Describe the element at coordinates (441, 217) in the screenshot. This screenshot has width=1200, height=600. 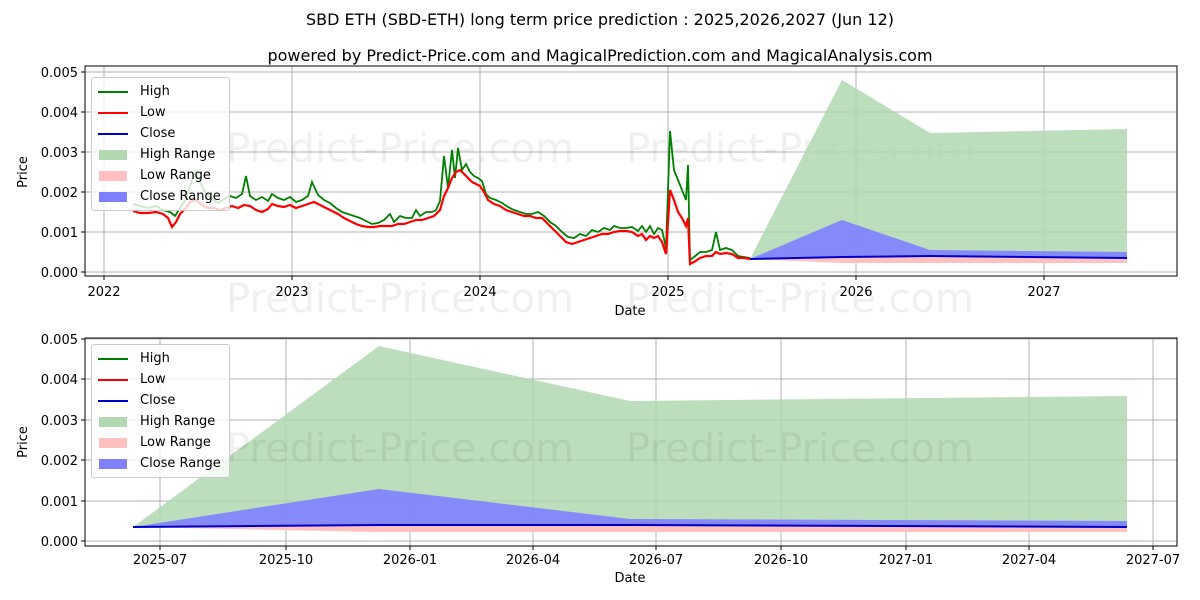
I see `low-line` at that location.